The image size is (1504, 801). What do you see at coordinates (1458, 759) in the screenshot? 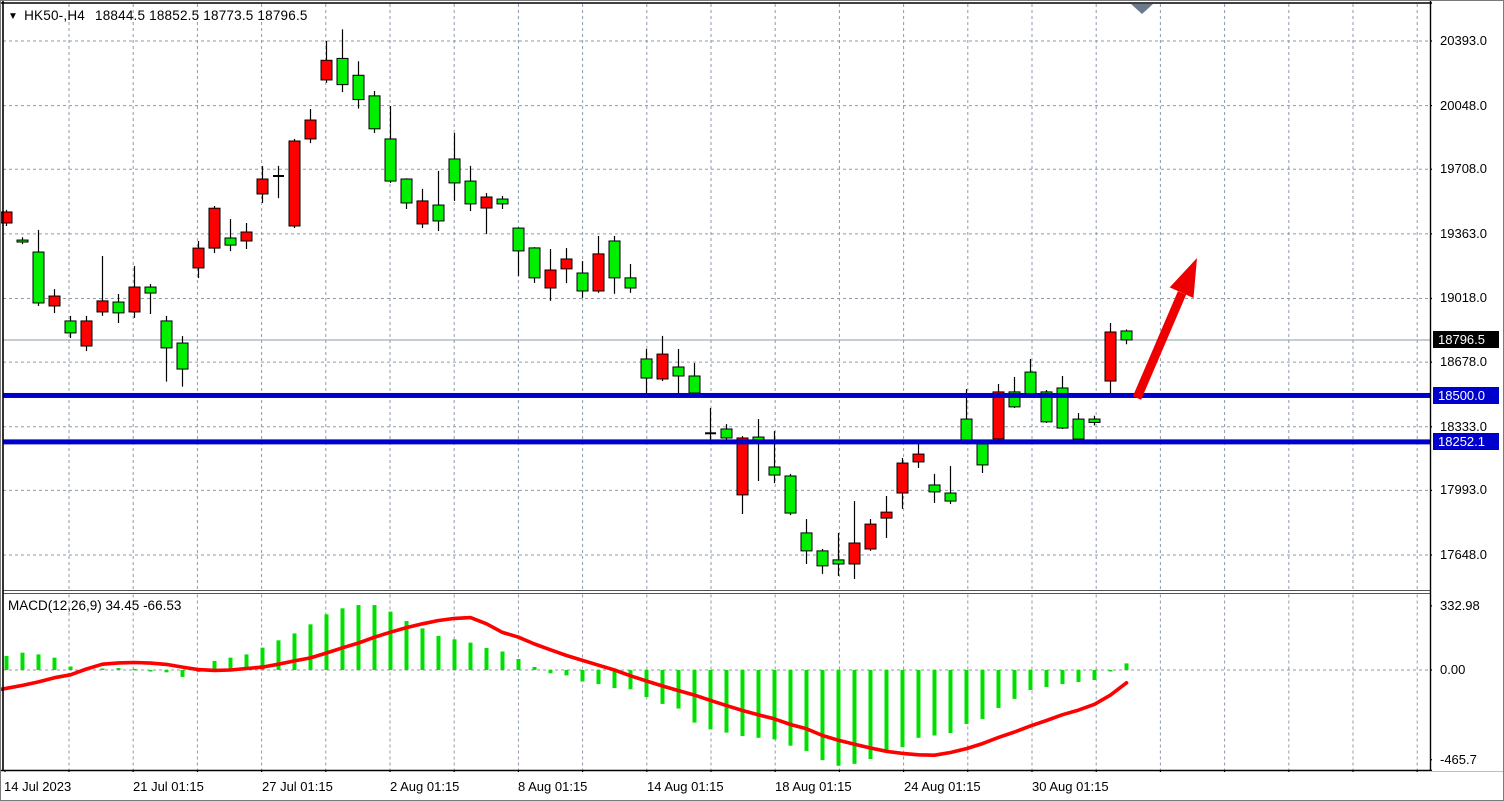
I see `macd-axis-label: -465.7` at bounding box center [1458, 759].